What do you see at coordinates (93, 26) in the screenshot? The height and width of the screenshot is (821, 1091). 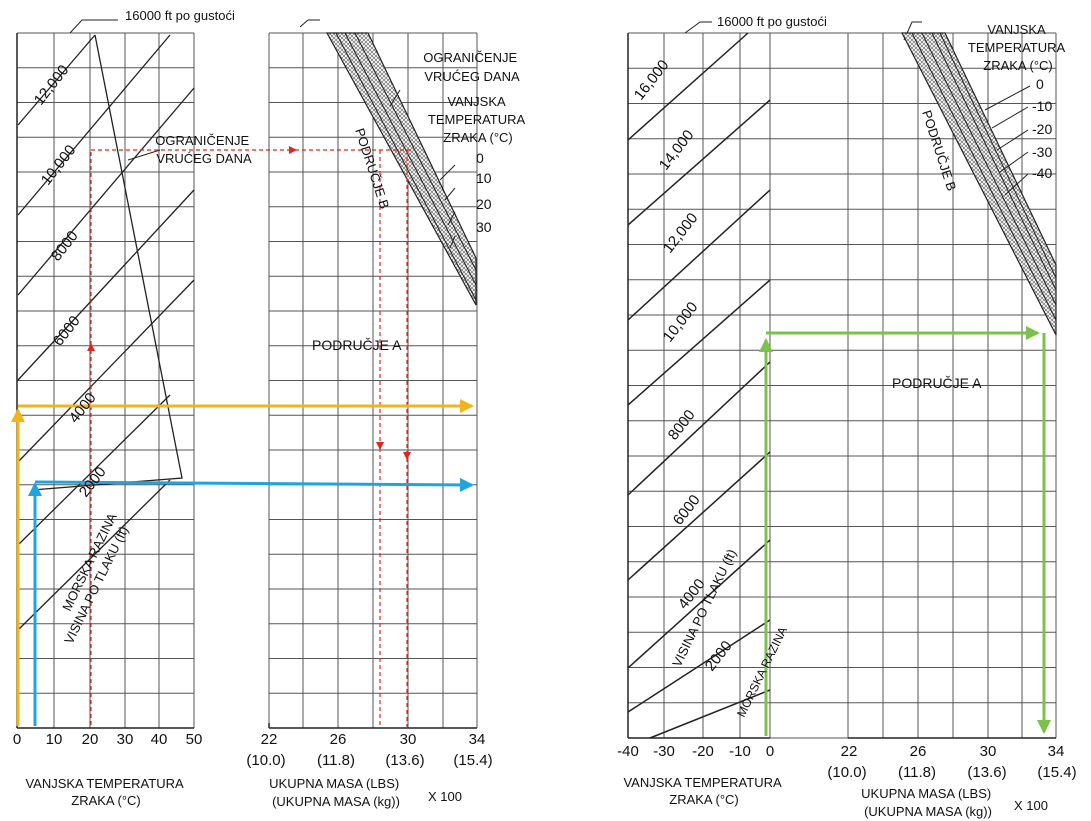 I see `left-density-leader` at bounding box center [93, 26].